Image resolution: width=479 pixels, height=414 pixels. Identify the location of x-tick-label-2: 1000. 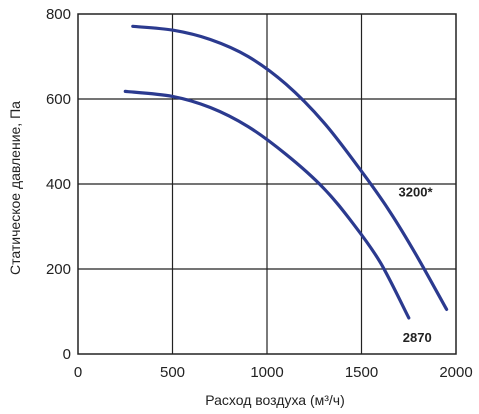
(266, 372).